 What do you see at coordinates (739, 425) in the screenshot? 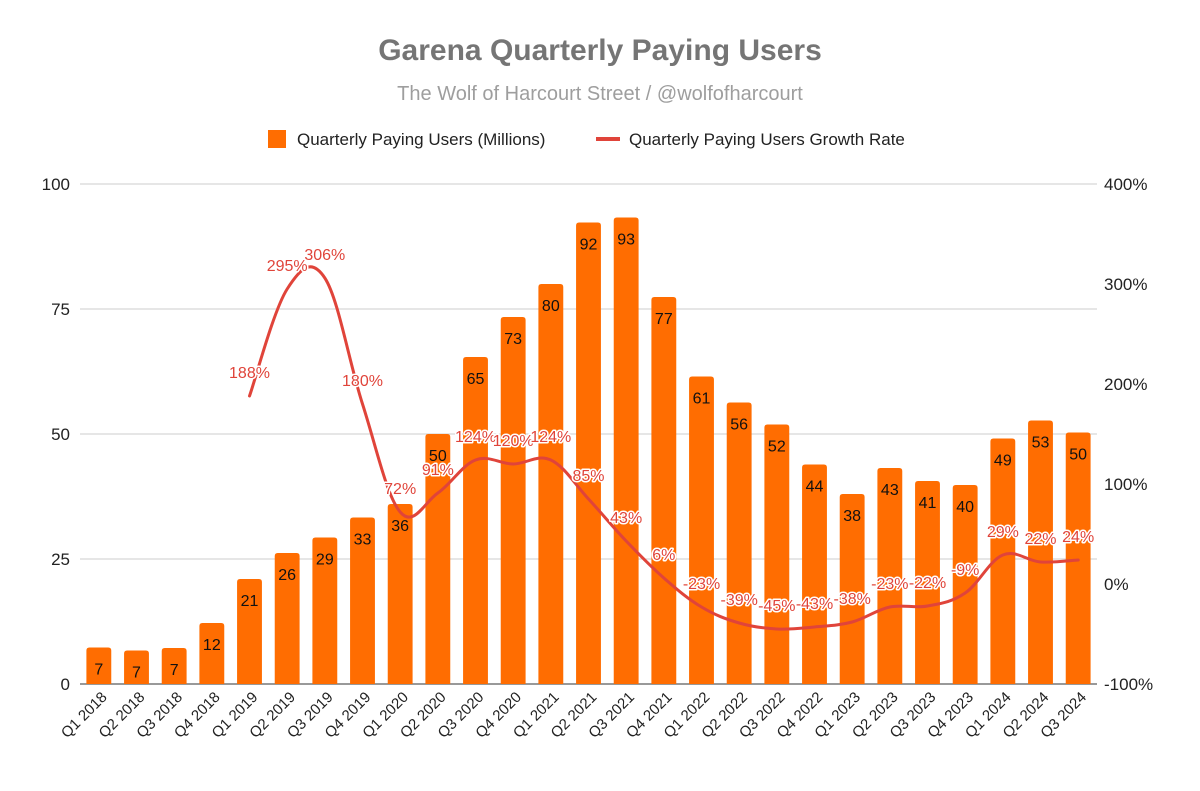
I see `bar-value-label: 56` at bounding box center [739, 425].